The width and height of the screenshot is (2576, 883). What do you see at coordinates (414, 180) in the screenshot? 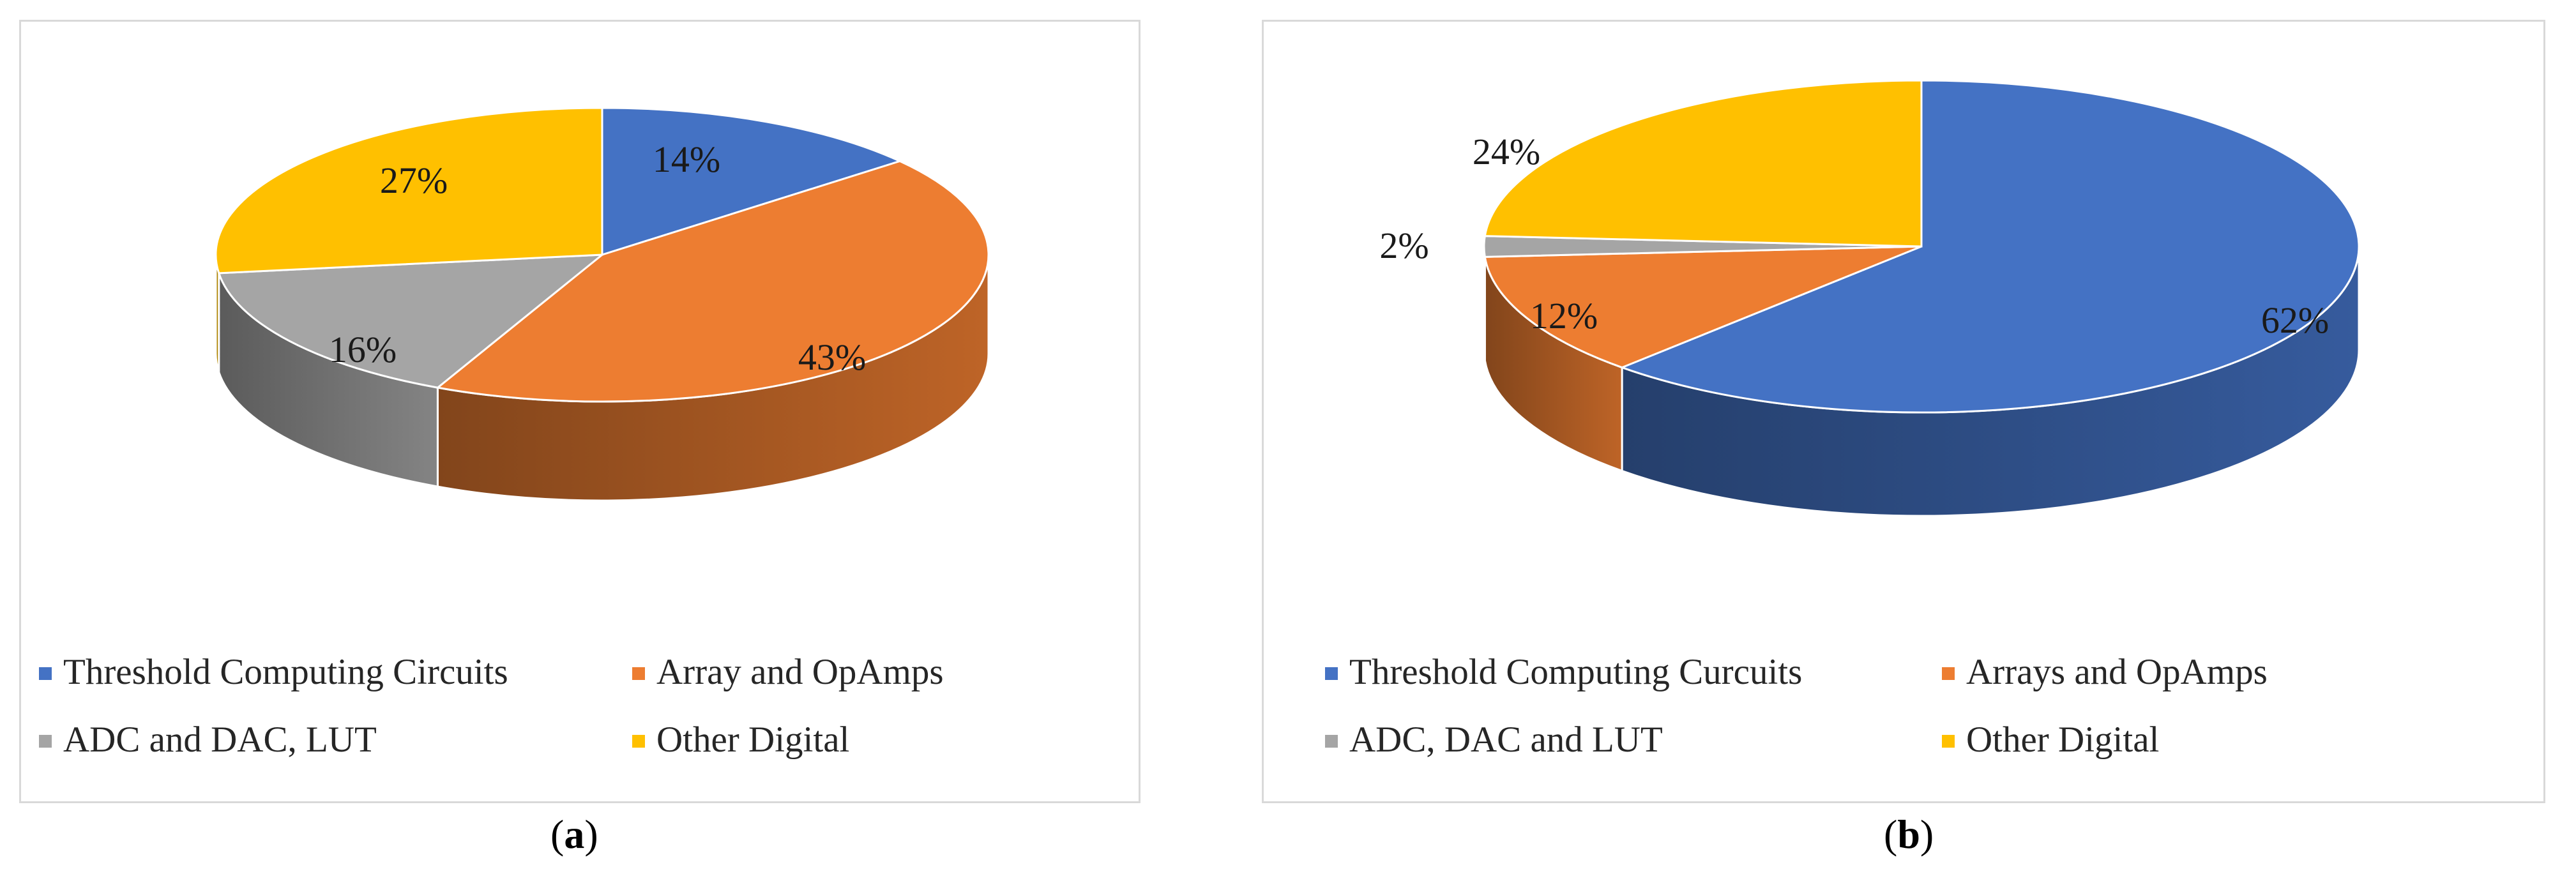
I see `data-label-0-3: 27%` at bounding box center [414, 180].